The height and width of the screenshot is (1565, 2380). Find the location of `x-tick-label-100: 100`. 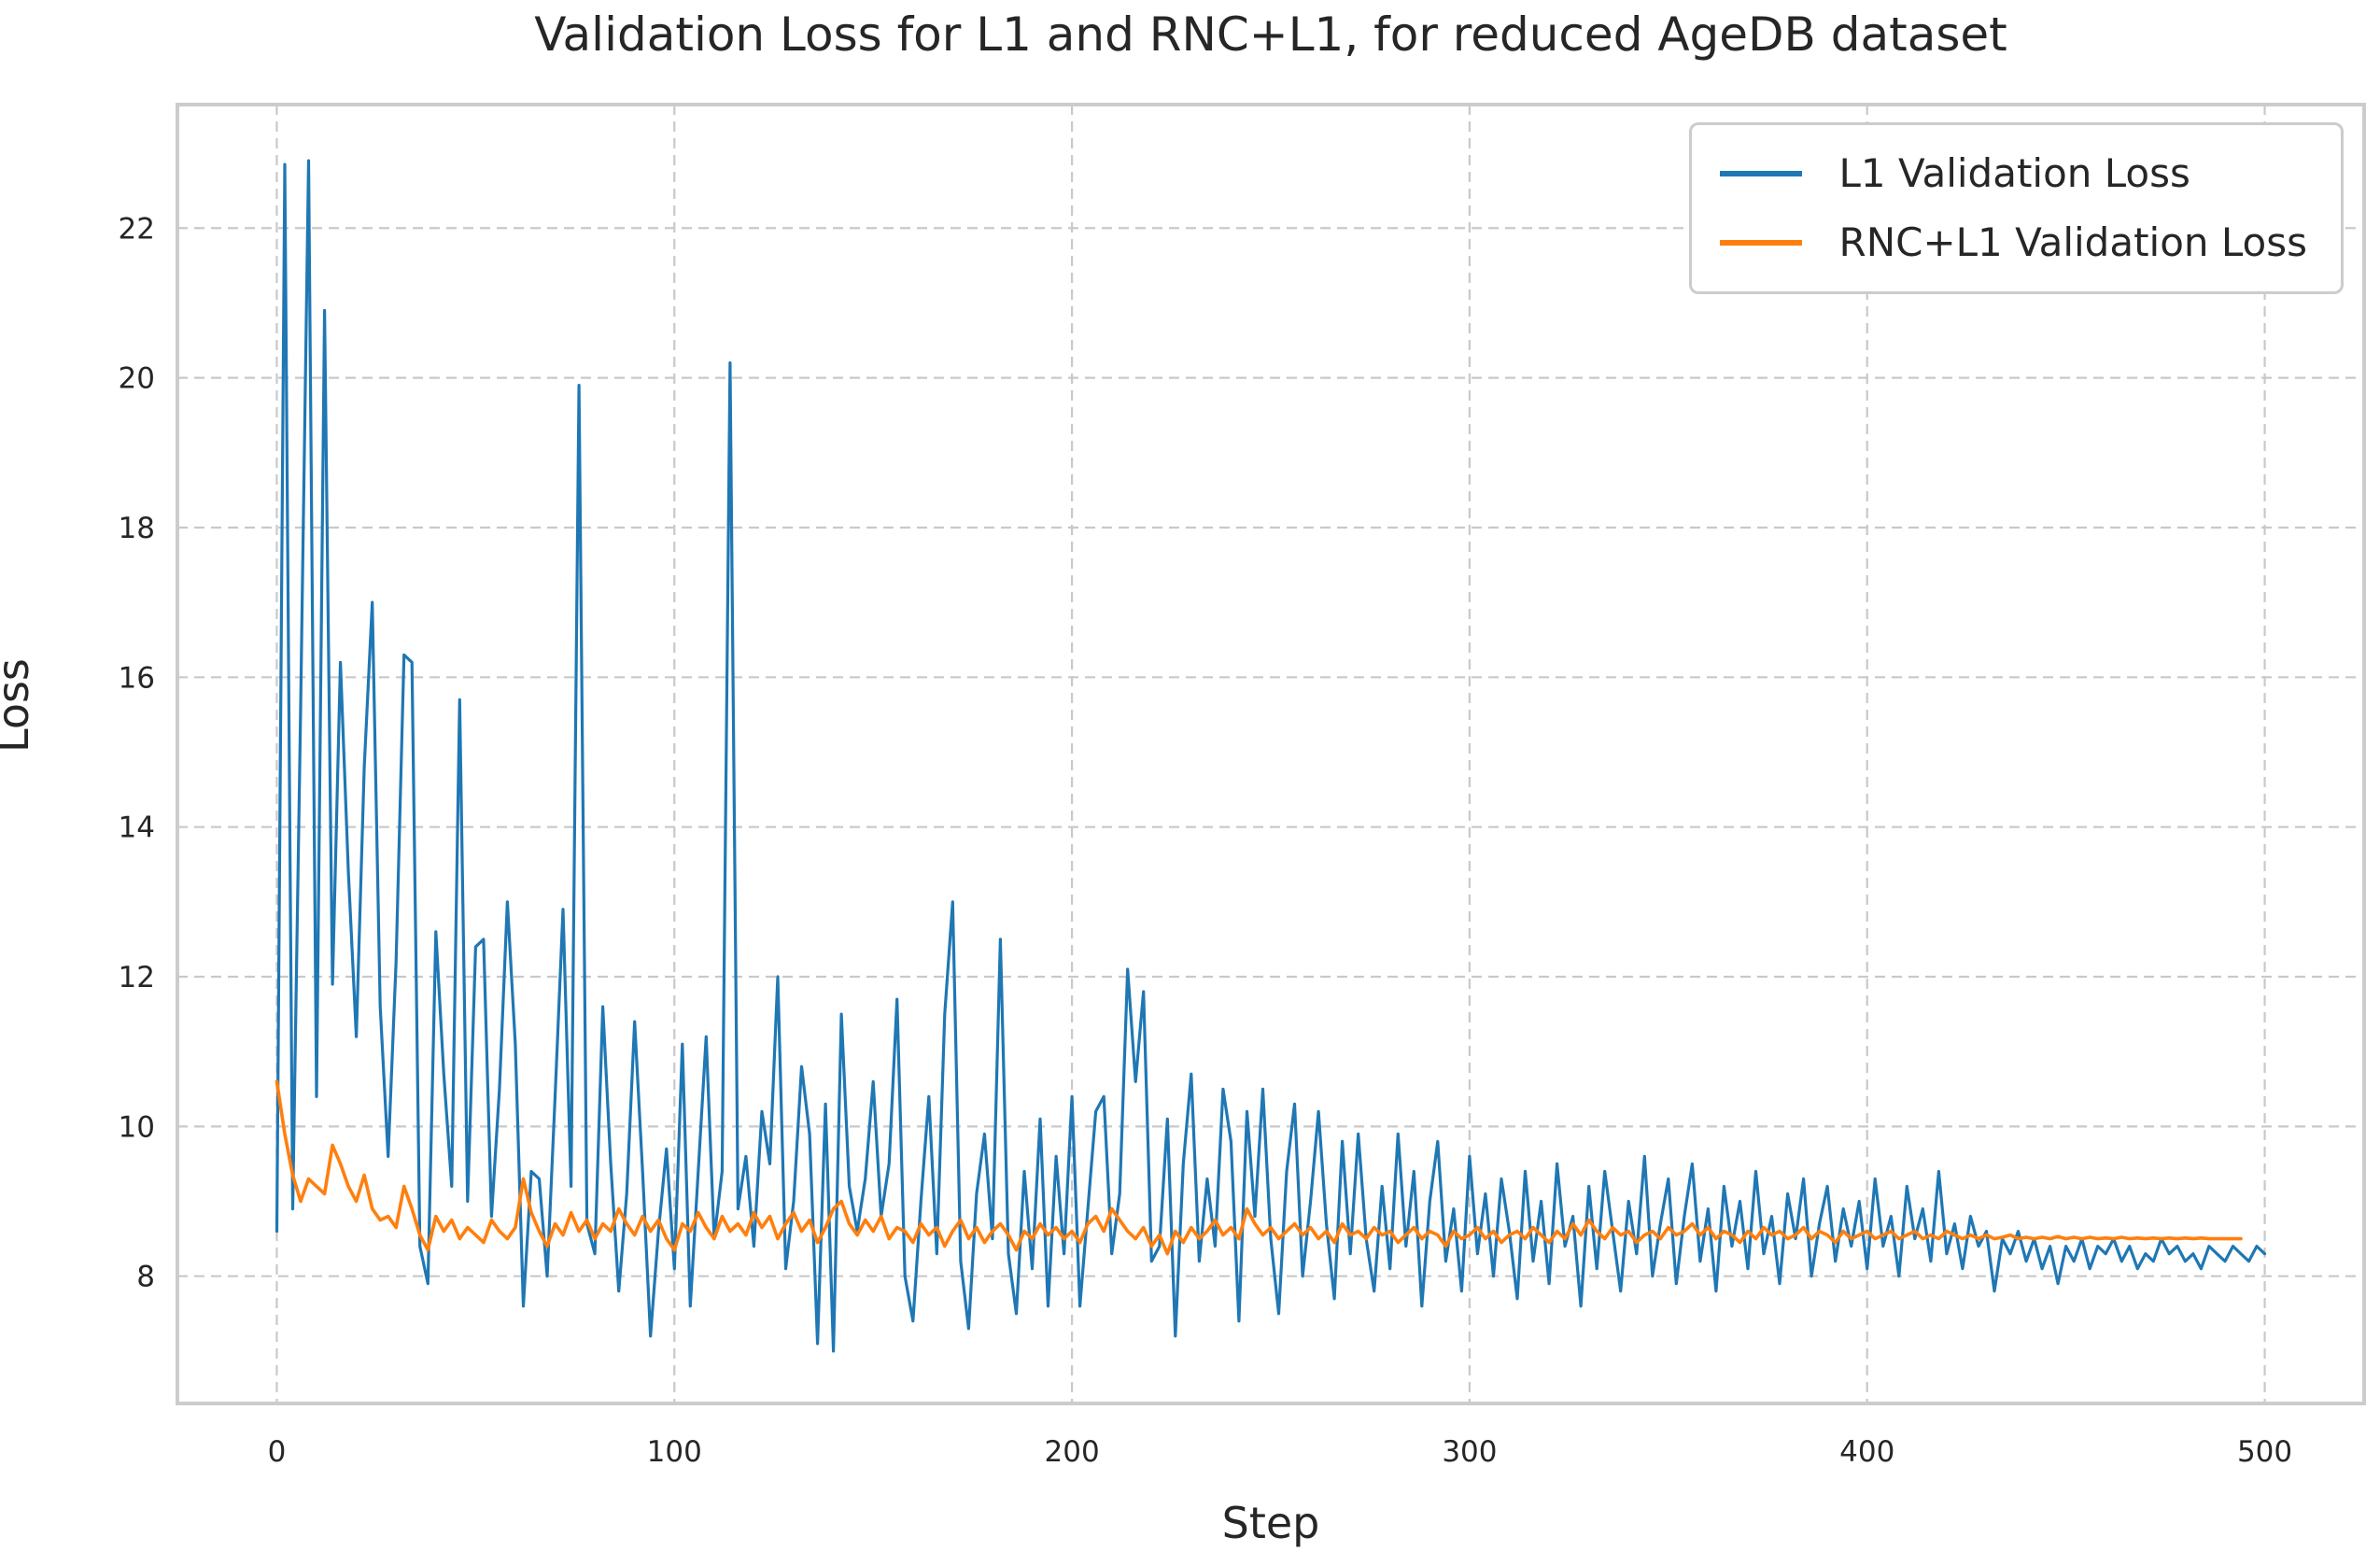

x-tick-label-100: 100 is located at coordinates (674, 1452).